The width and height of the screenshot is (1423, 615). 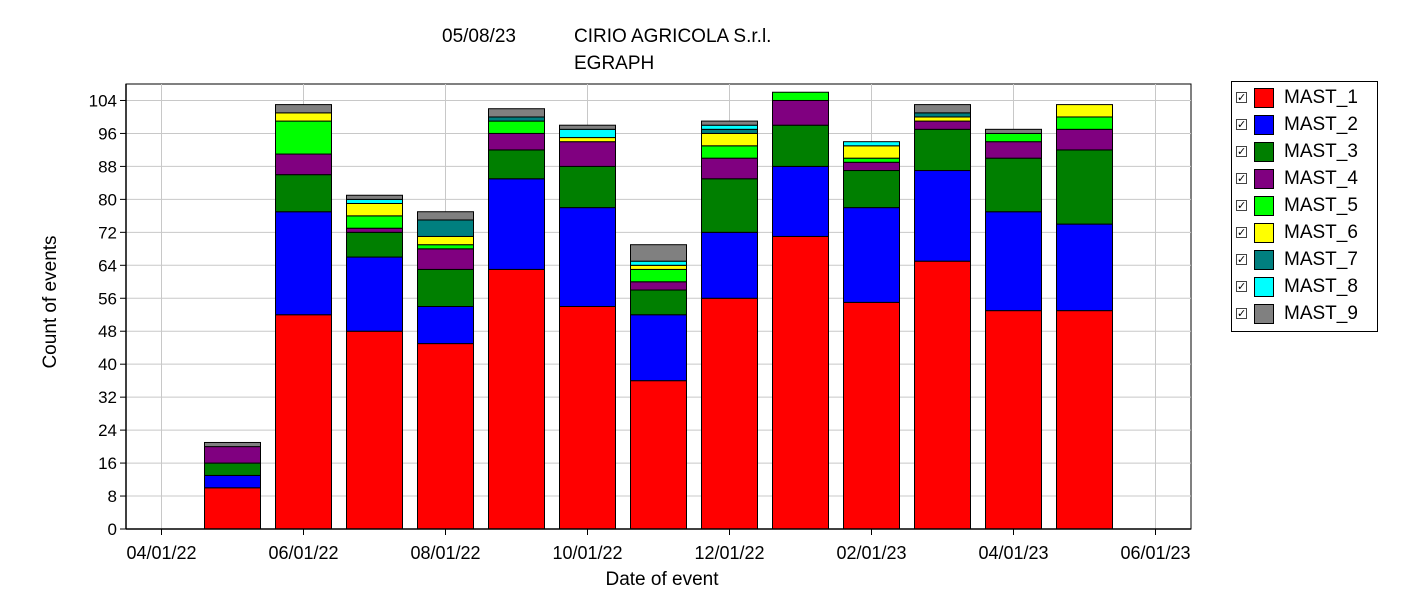 I want to click on y-tick-label: 16, so click(x=107, y=463).